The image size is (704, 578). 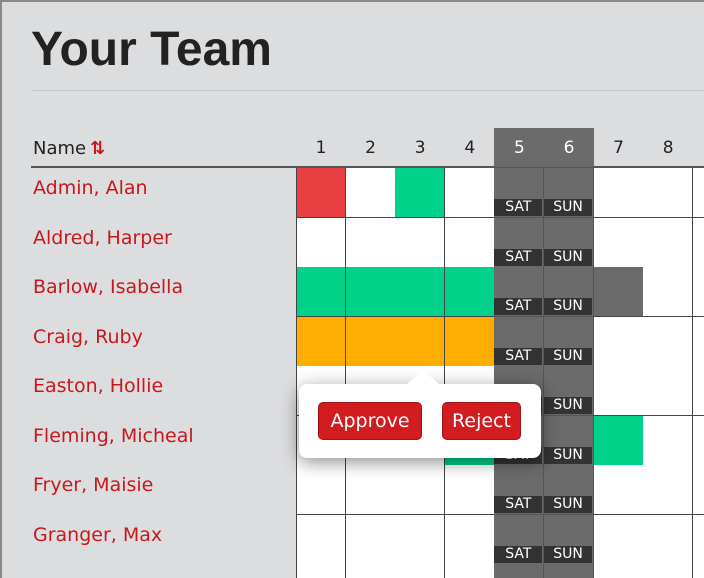 What do you see at coordinates (321, 193) in the screenshot?
I see `day-cell-rejected` at bounding box center [321, 193].